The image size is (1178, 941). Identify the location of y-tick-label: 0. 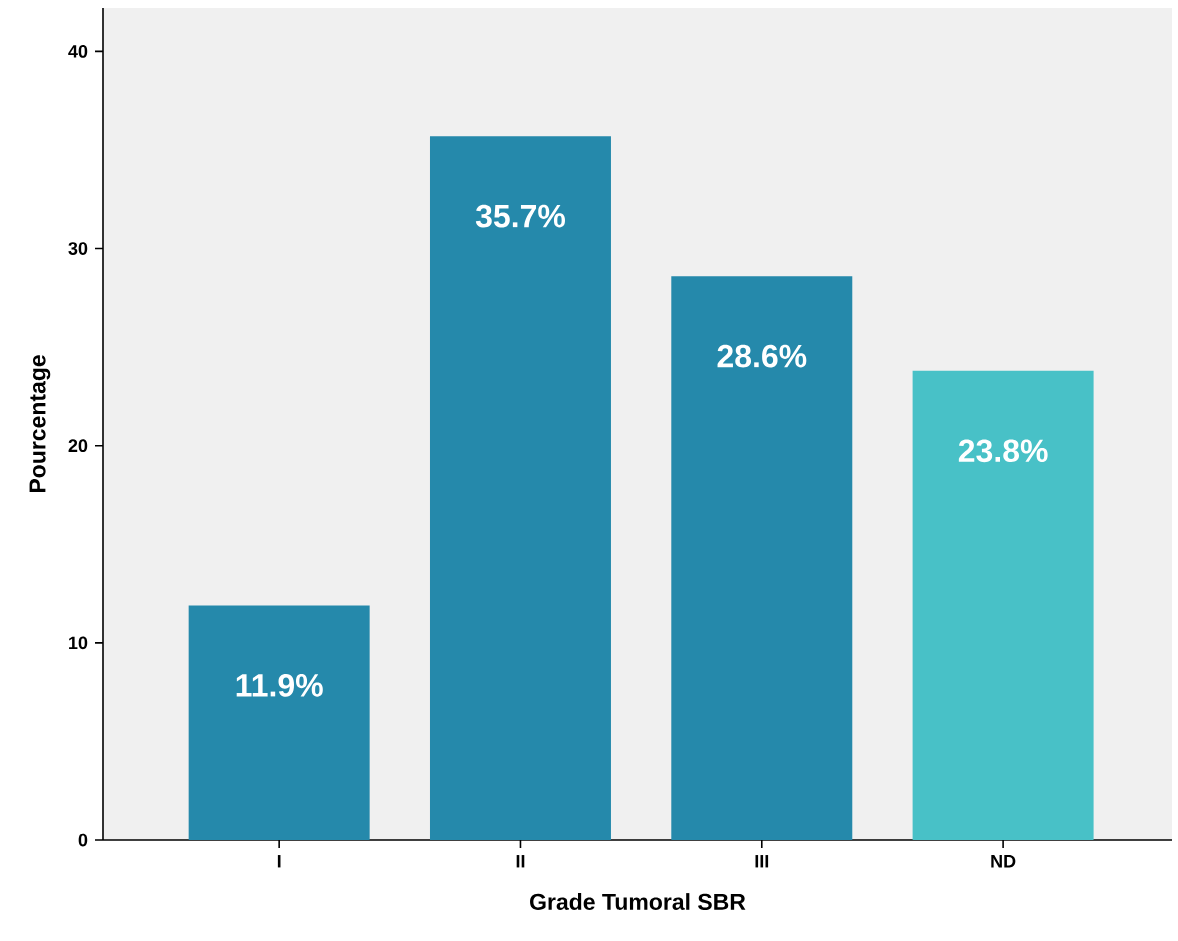
(83, 840).